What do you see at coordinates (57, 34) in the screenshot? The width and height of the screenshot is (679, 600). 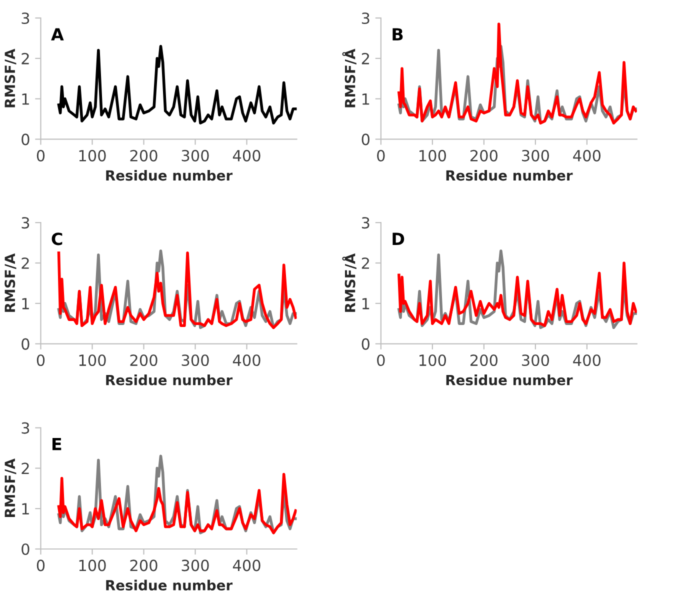 I see `chart-title: A` at bounding box center [57, 34].